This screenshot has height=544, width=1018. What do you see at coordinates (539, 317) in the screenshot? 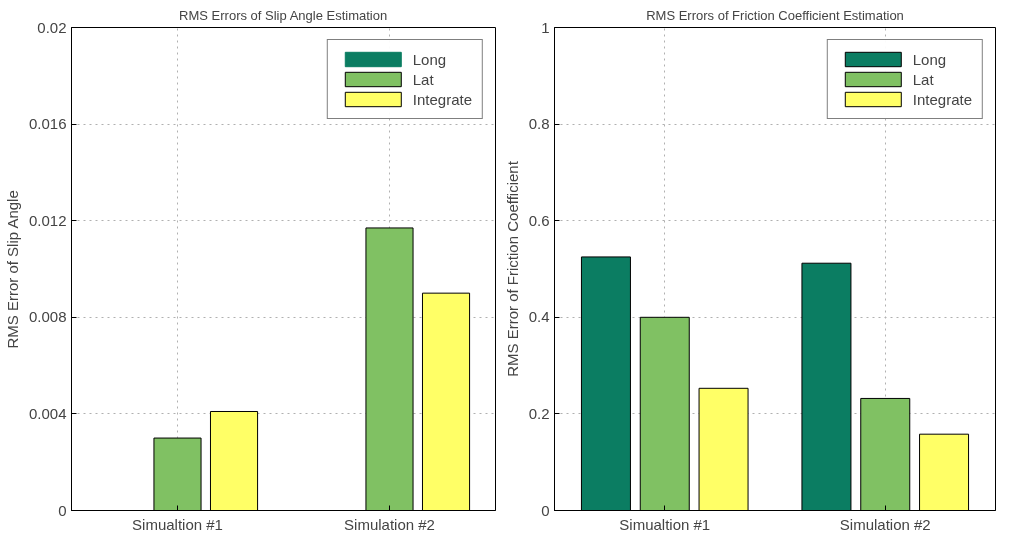
I see `y-tick-label: 0.4` at bounding box center [539, 317].